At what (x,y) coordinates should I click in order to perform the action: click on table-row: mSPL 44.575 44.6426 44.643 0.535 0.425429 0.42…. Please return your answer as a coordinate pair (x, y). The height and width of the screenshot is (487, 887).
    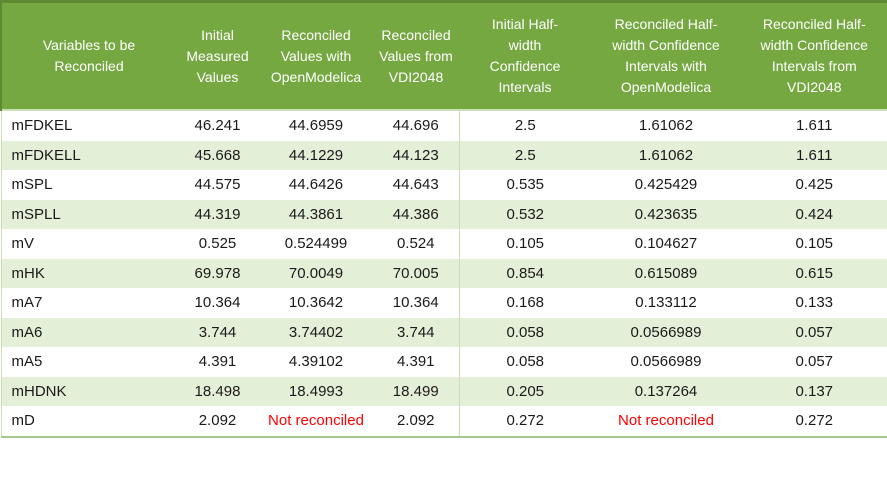
    Looking at the image, I should click on (443, 185).